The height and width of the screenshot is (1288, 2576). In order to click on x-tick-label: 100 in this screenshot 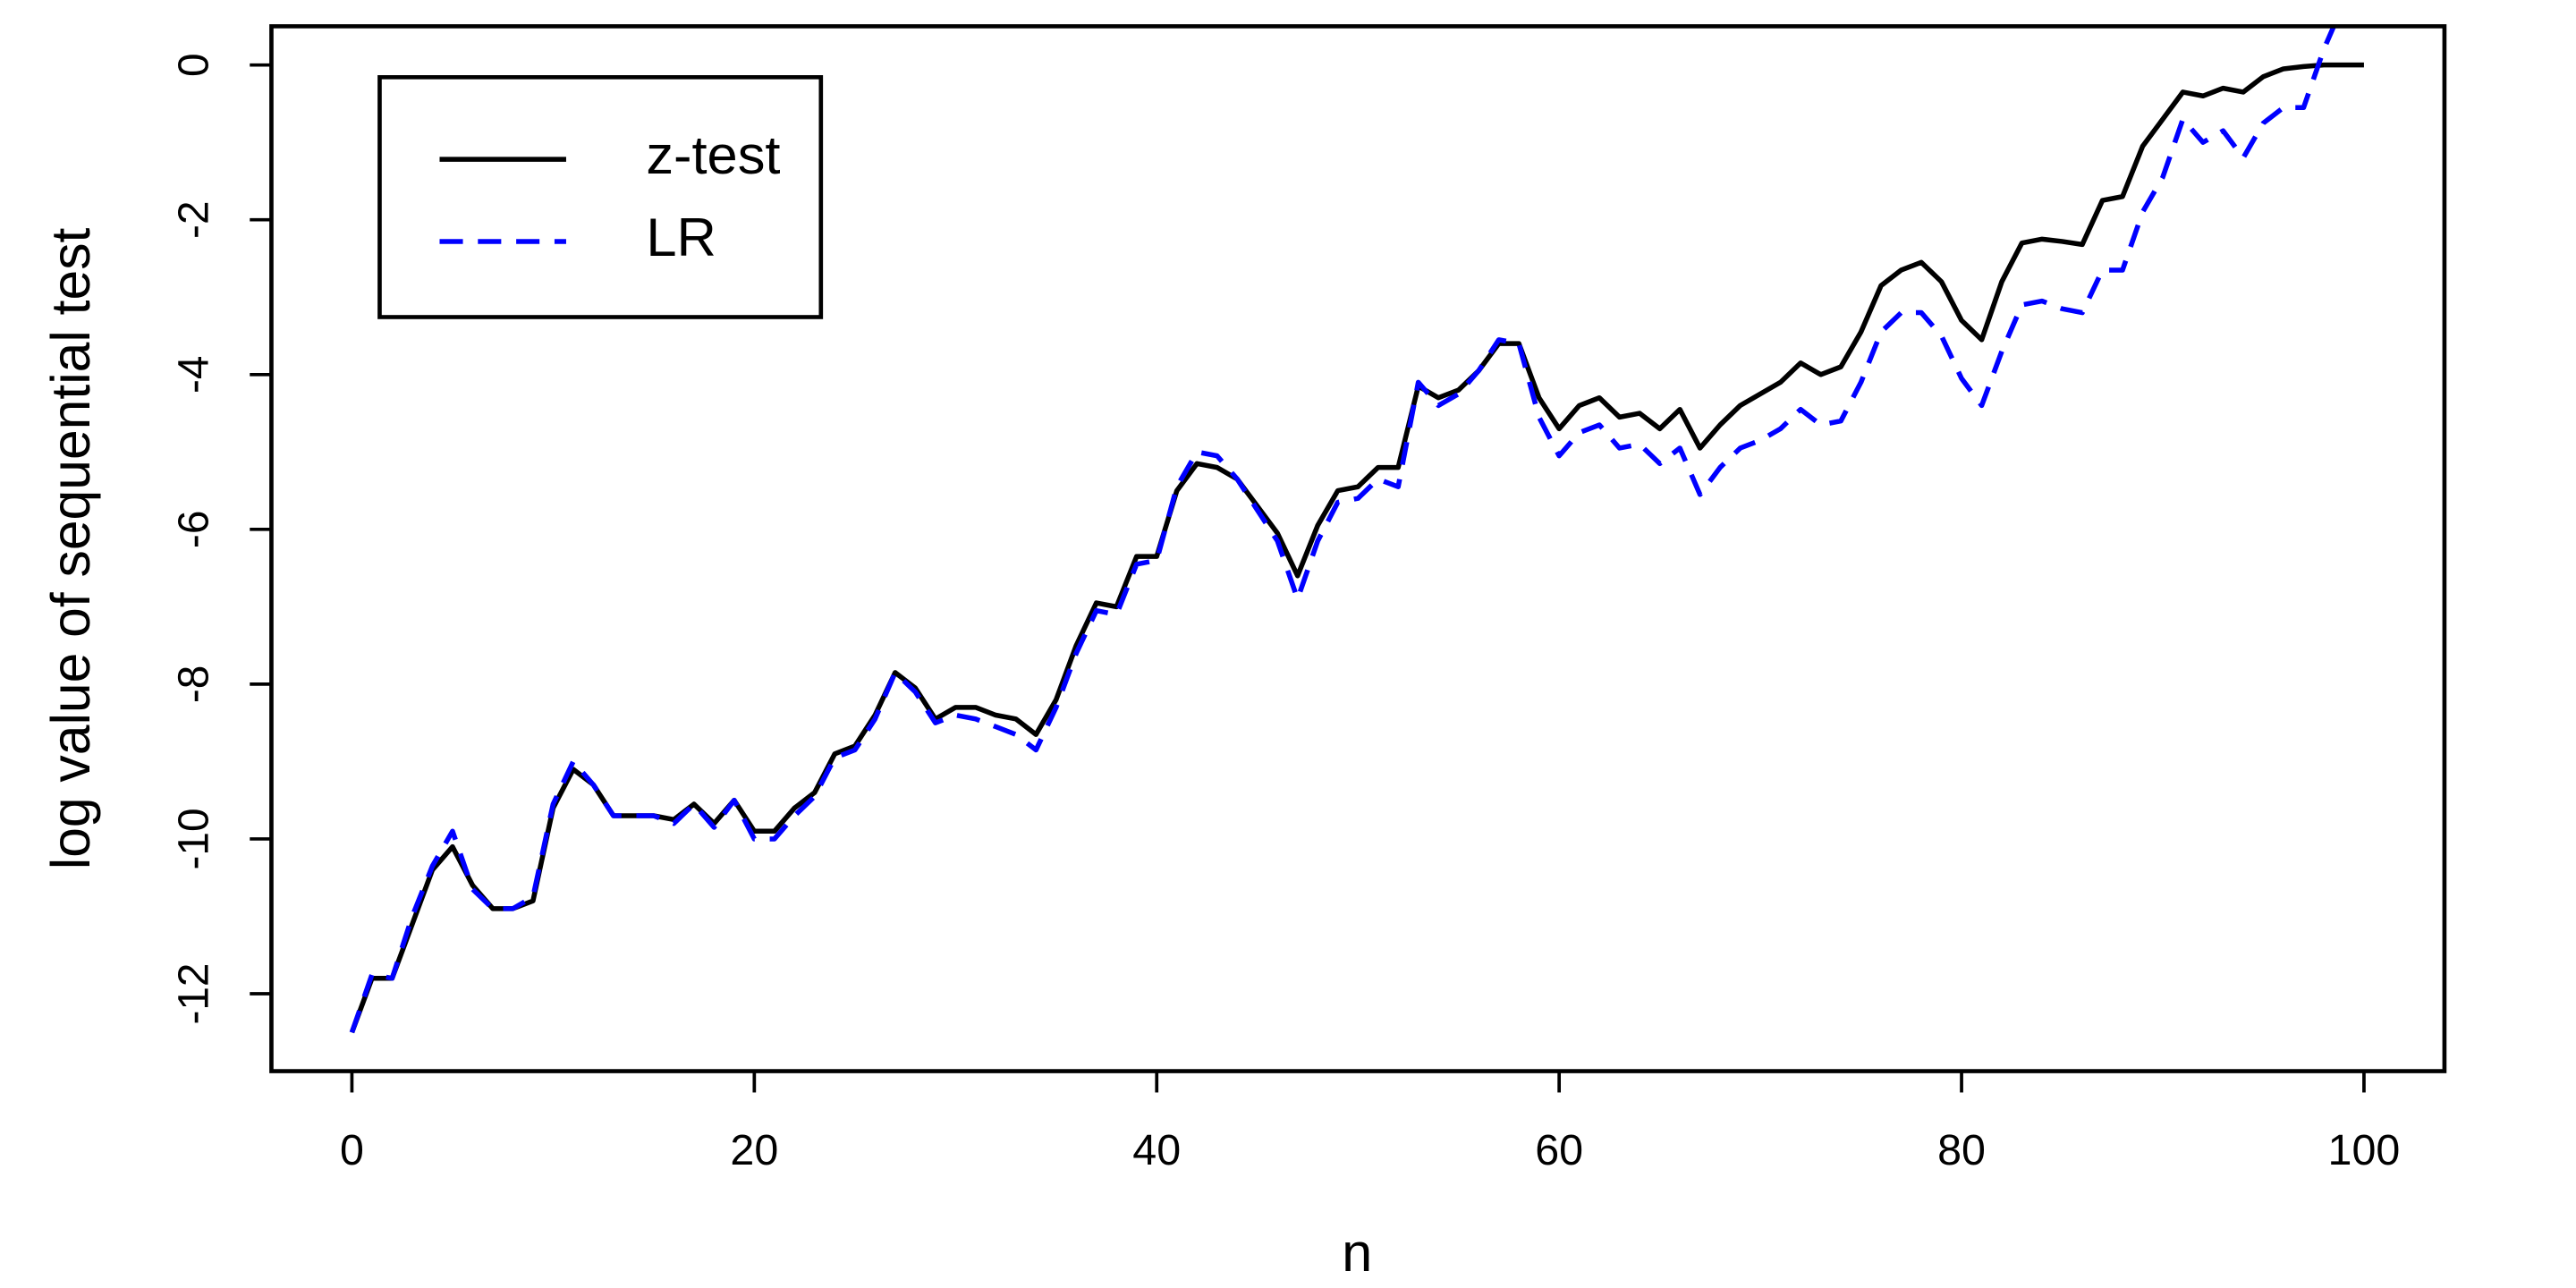, I will do `click(2364, 1150)`.